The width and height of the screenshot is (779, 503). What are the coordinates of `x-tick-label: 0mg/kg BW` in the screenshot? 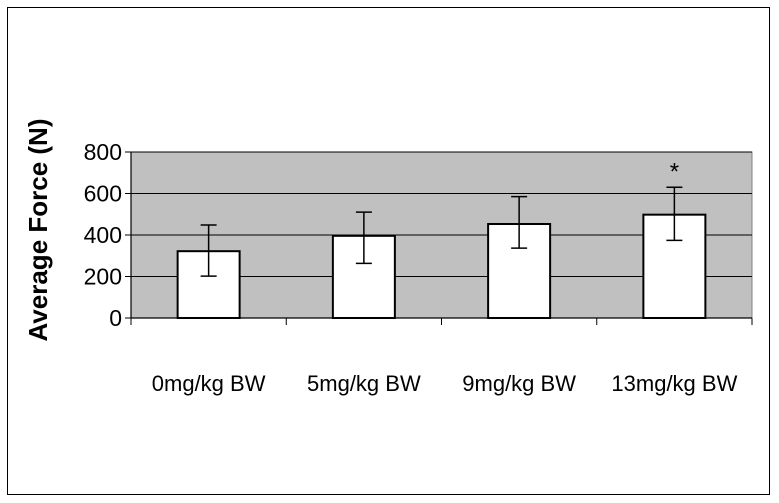 It's located at (209, 383).